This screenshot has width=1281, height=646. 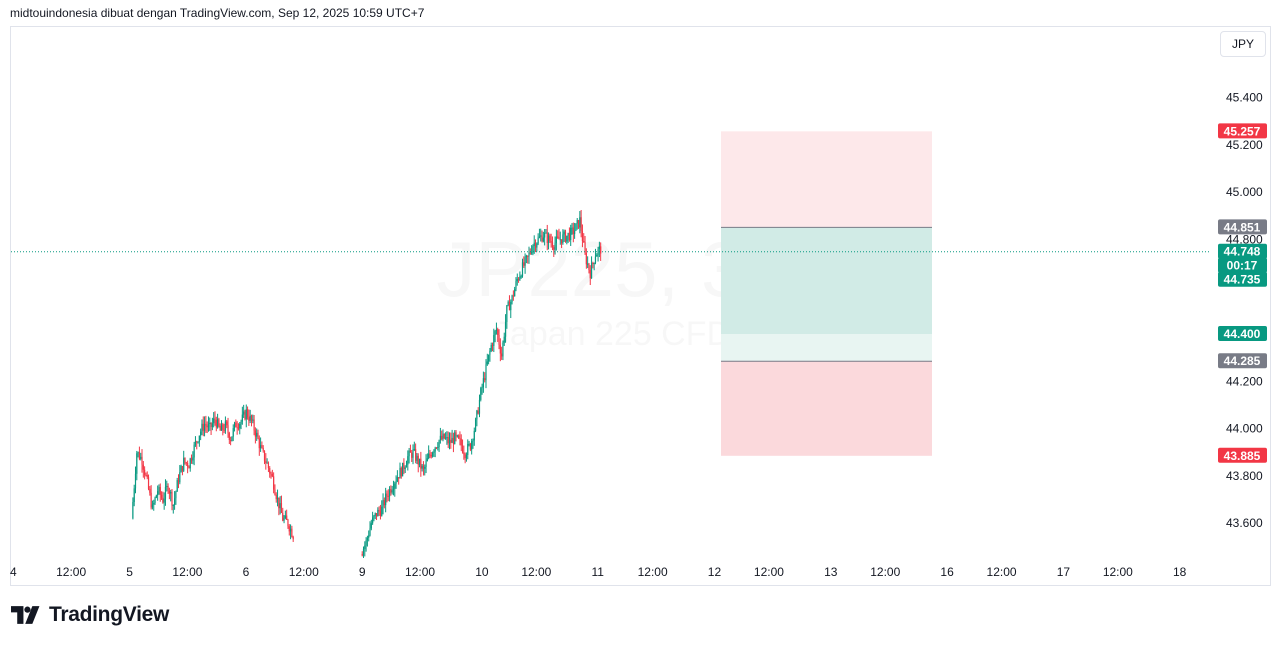 What do you see at coordinates (1244, 145) in the screenshot?
I see `y-tick-label: 45.200` at bounding box center [1244, 145].